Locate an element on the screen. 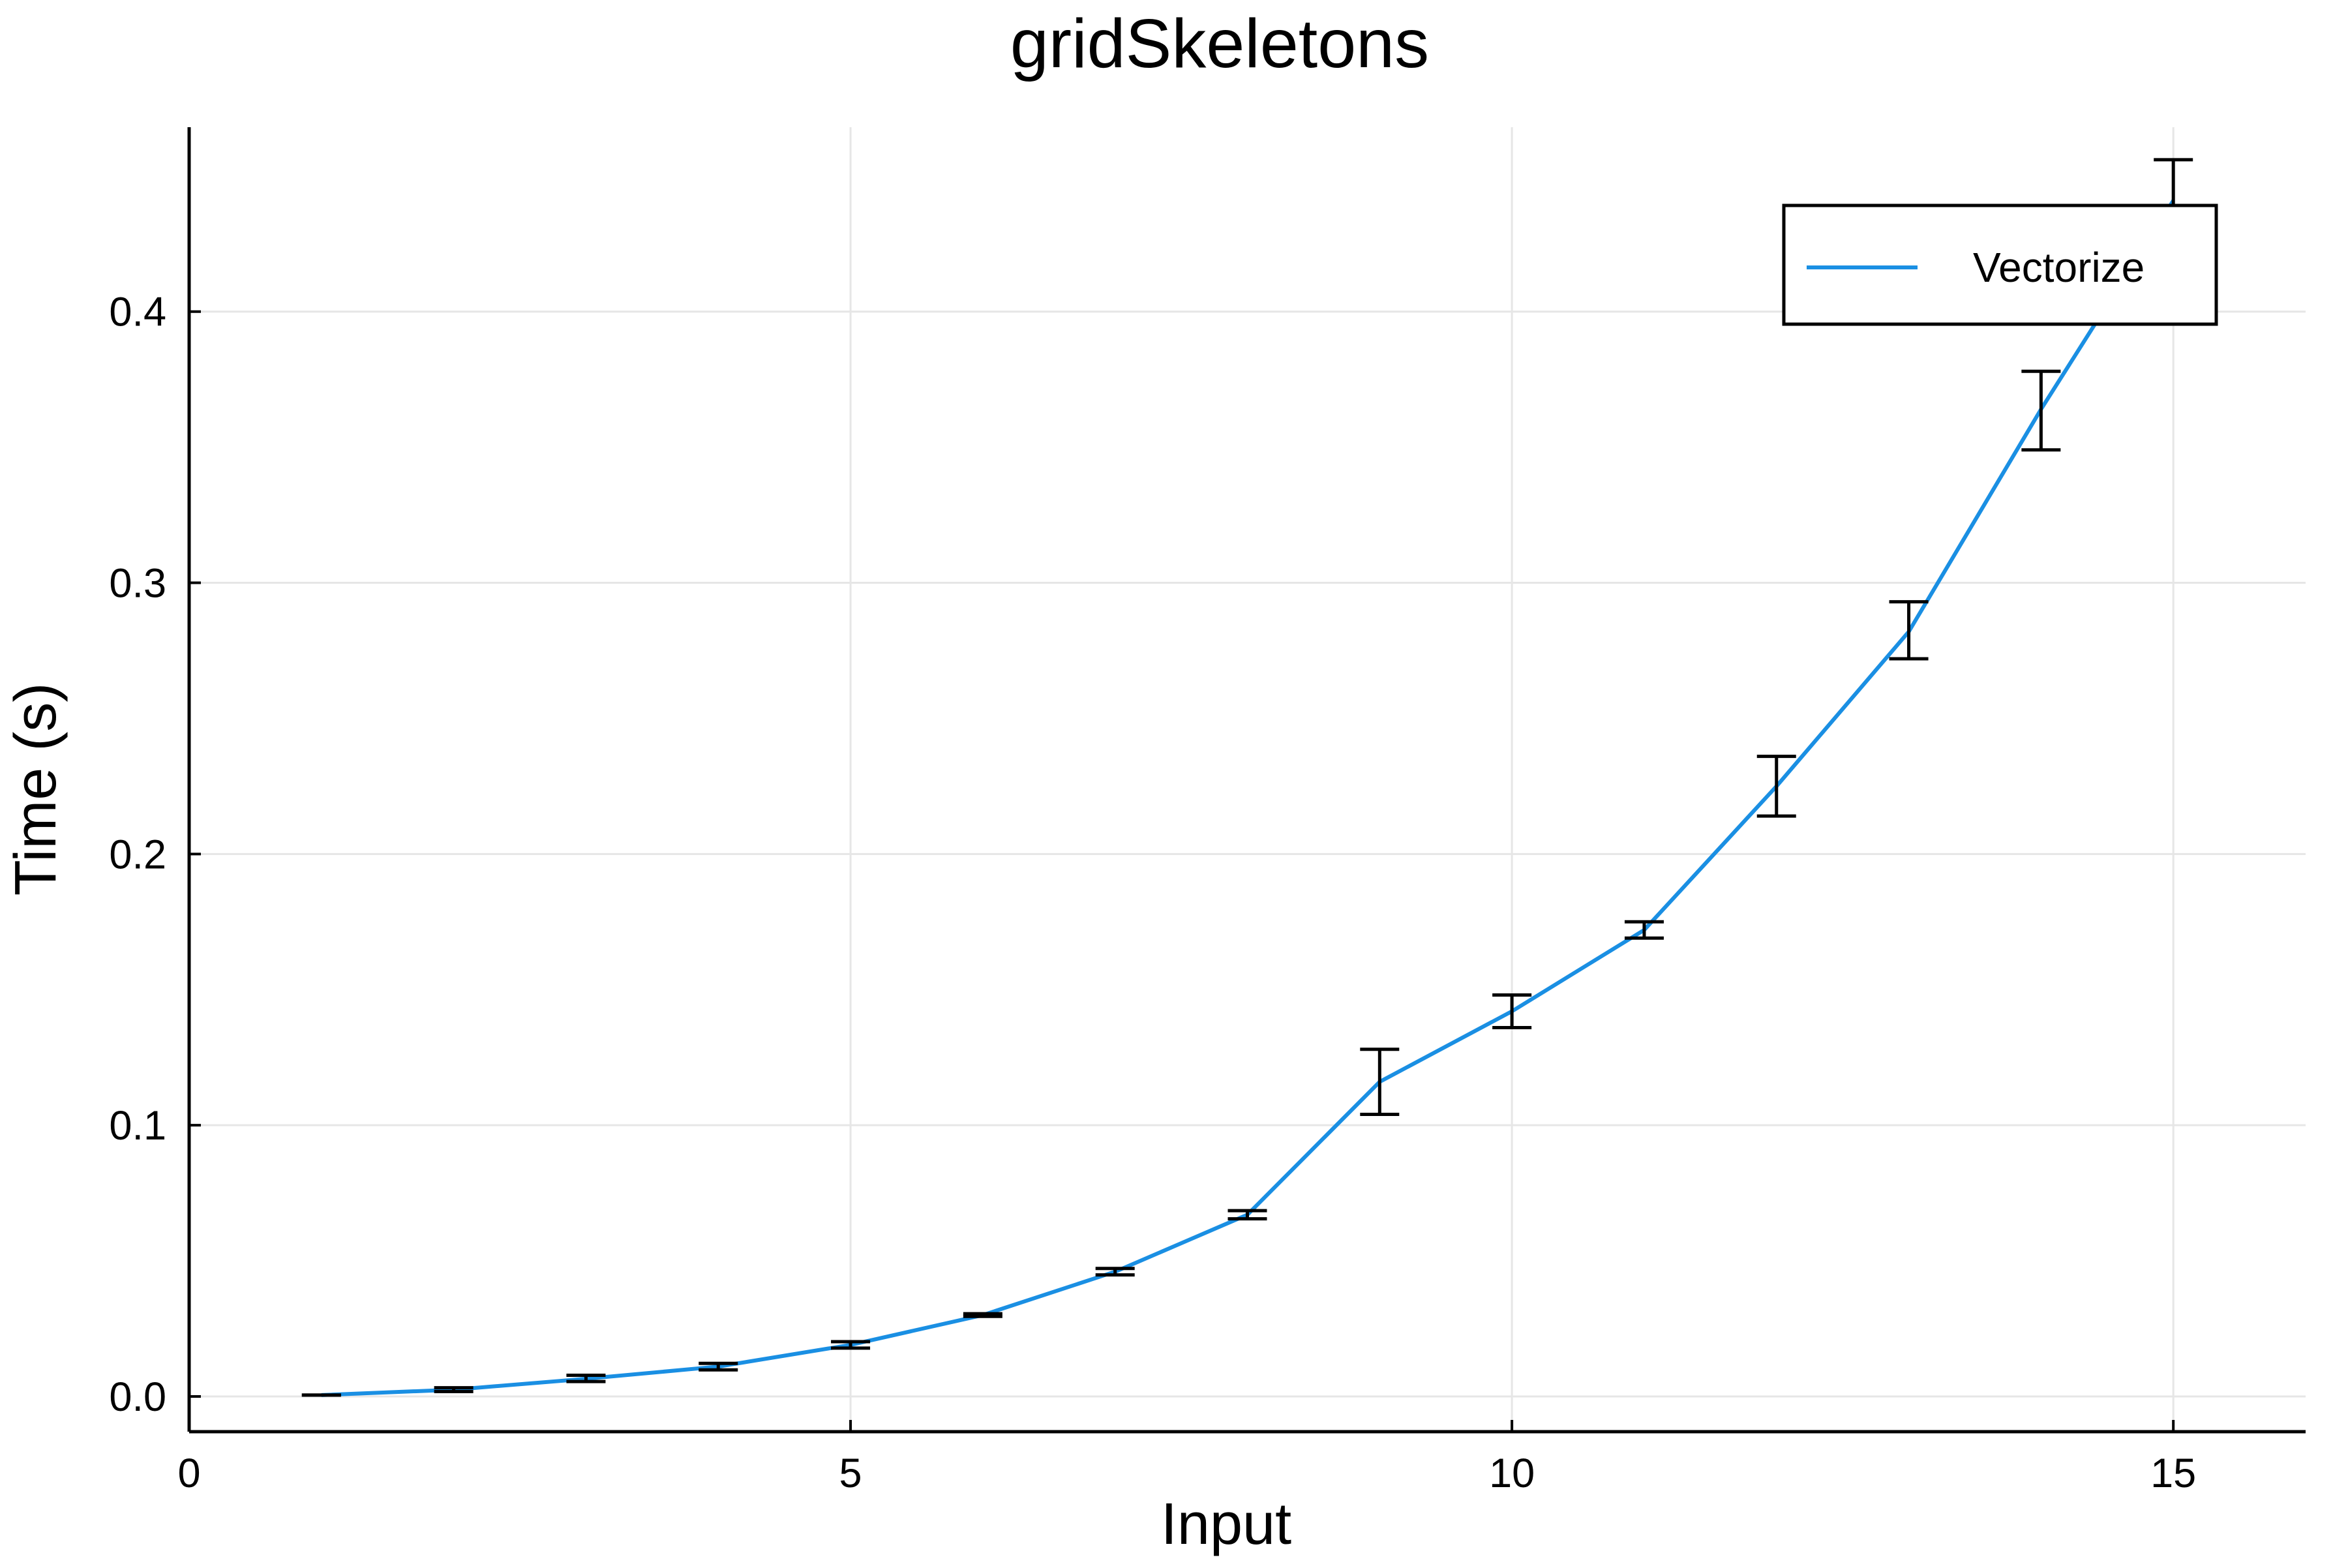  y-axis-label: Time (s) is located at coordinates (36, 789).